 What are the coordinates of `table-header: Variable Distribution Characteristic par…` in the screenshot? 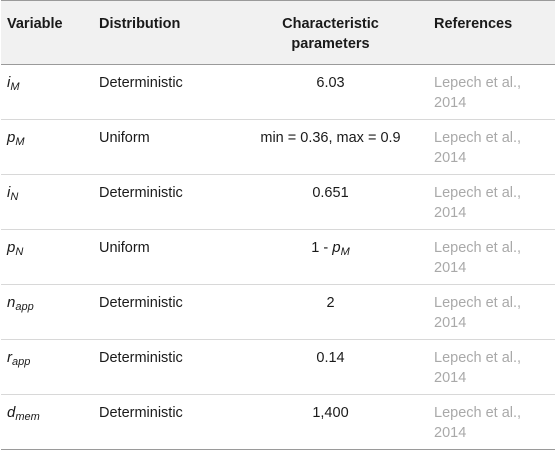 It's located at (278, 32).